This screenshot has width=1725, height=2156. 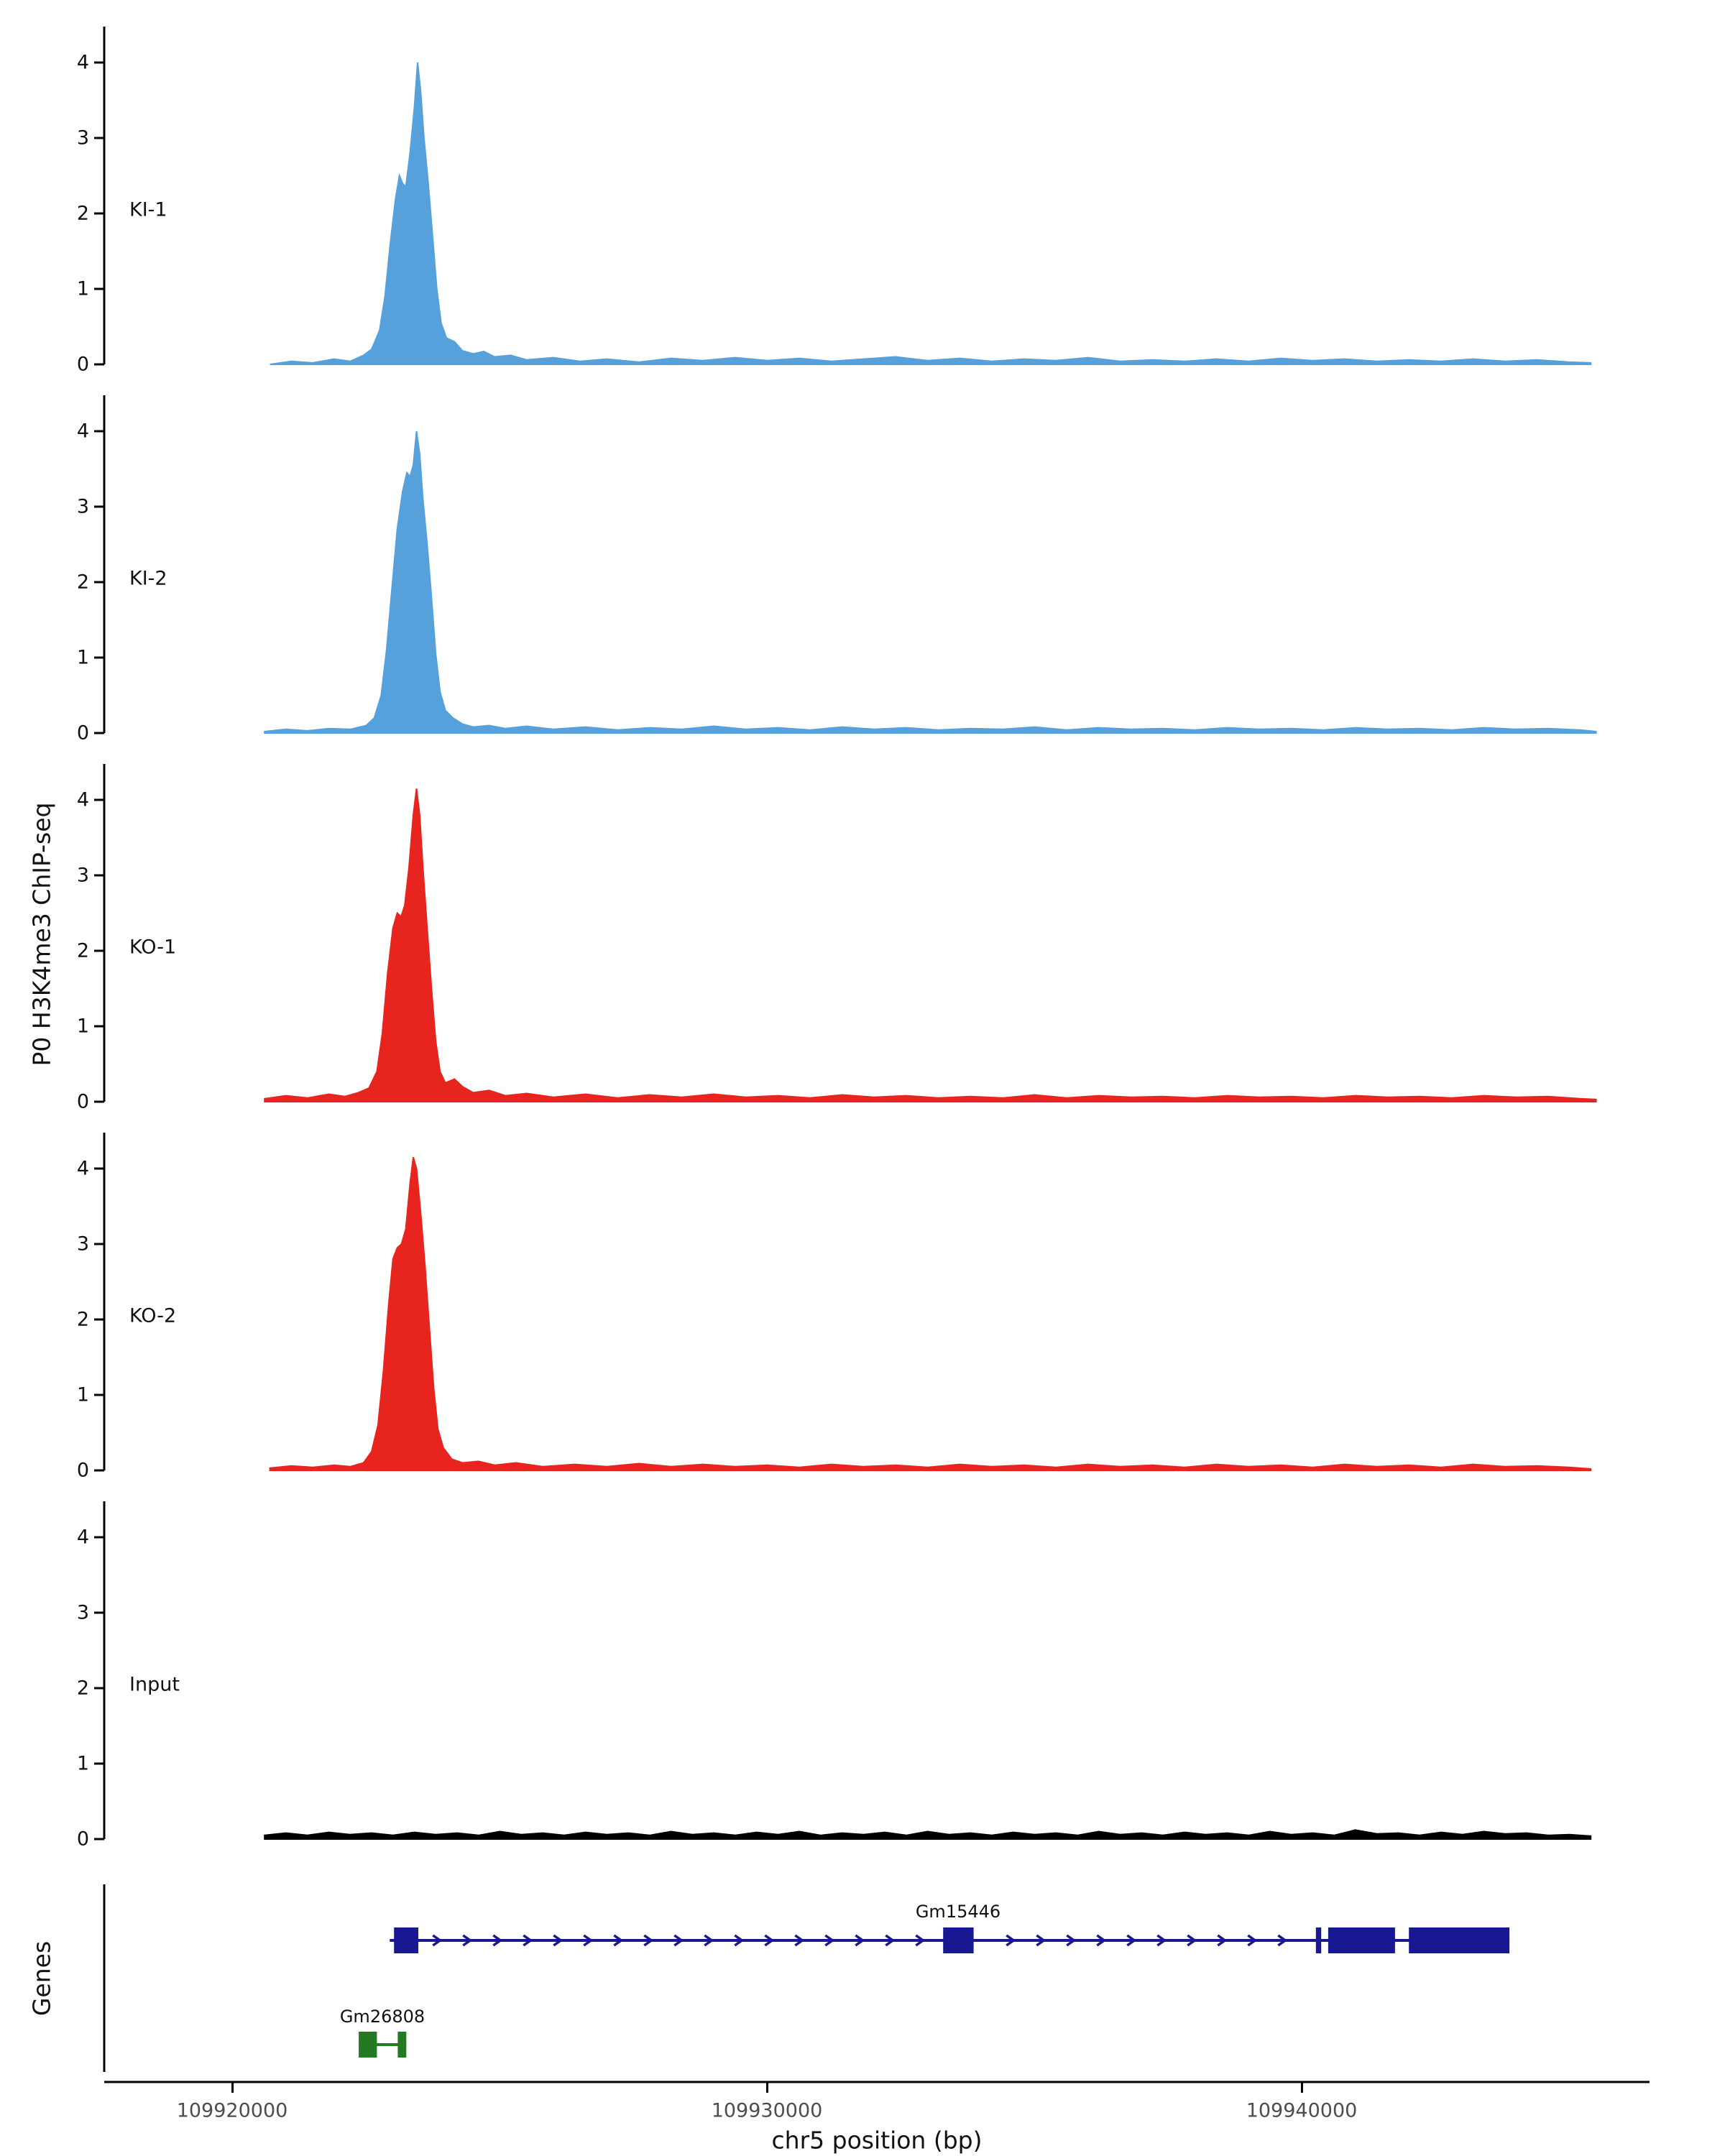 I want to click on signal-area-Input, so click(x=928, y=1834).